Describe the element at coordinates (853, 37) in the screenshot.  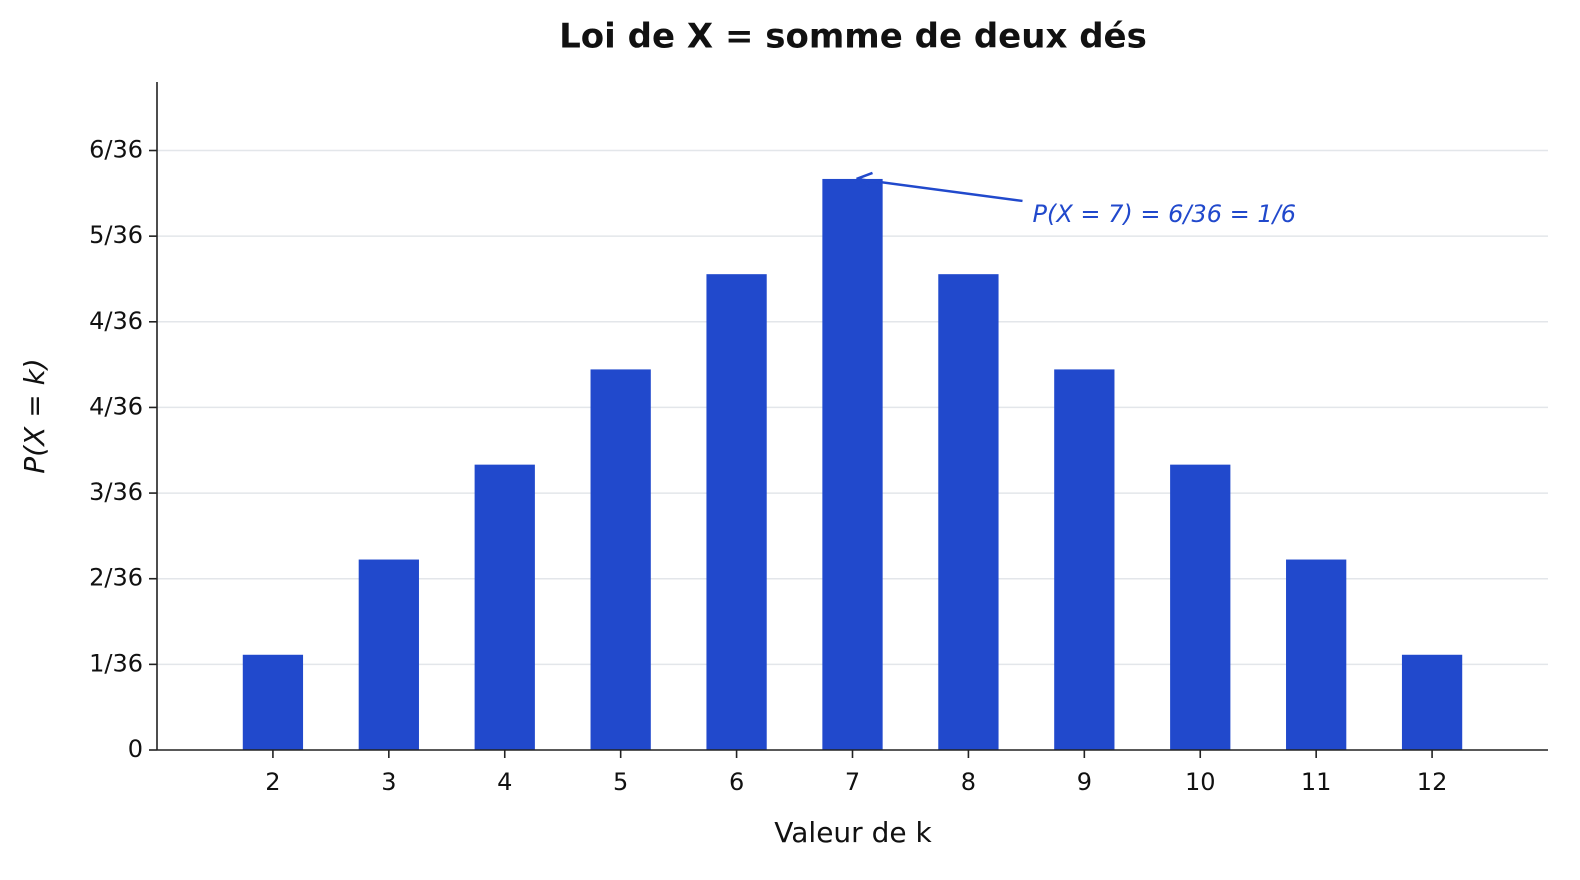
I see `chart-title: Loi de X = somme de deux dés` at that location.